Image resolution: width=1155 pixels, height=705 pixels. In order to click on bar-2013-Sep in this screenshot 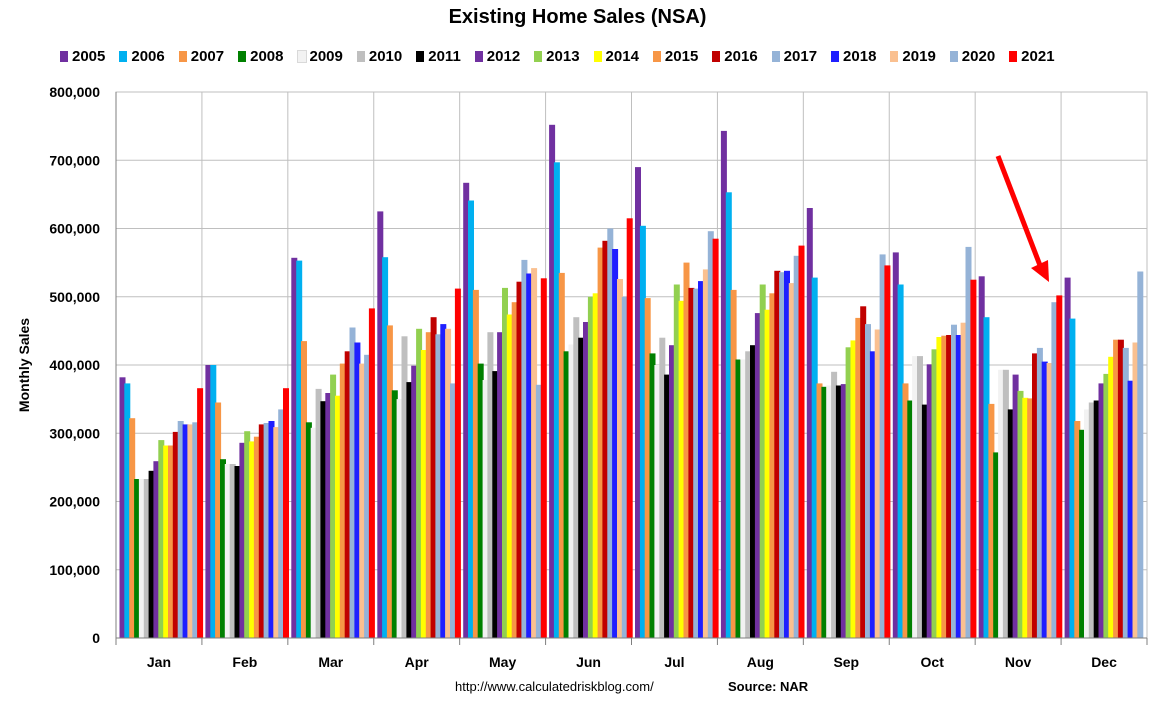, I will do `click(848, 492)`.